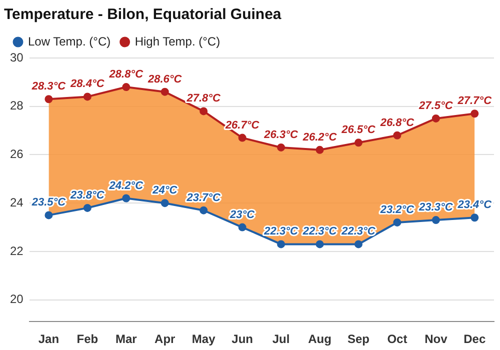  Describe the element at coordinates (143, 15) in the screenshot. I see `chart-title: Temperature - Bilon, Equatorial Guinea` at that location.